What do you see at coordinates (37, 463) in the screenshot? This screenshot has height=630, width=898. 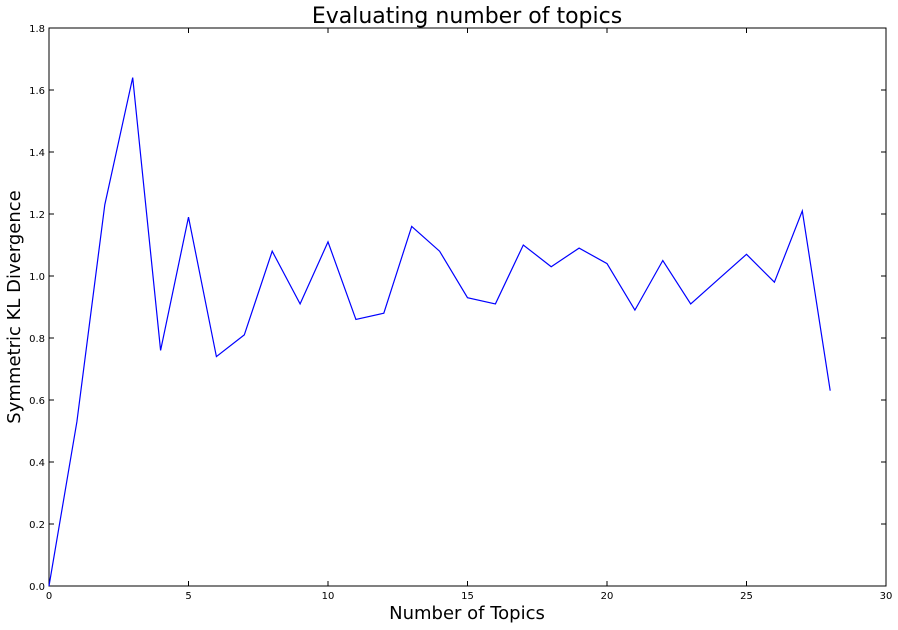 I see `y-tick-label: 0.4` at bounding box center [37, 463].